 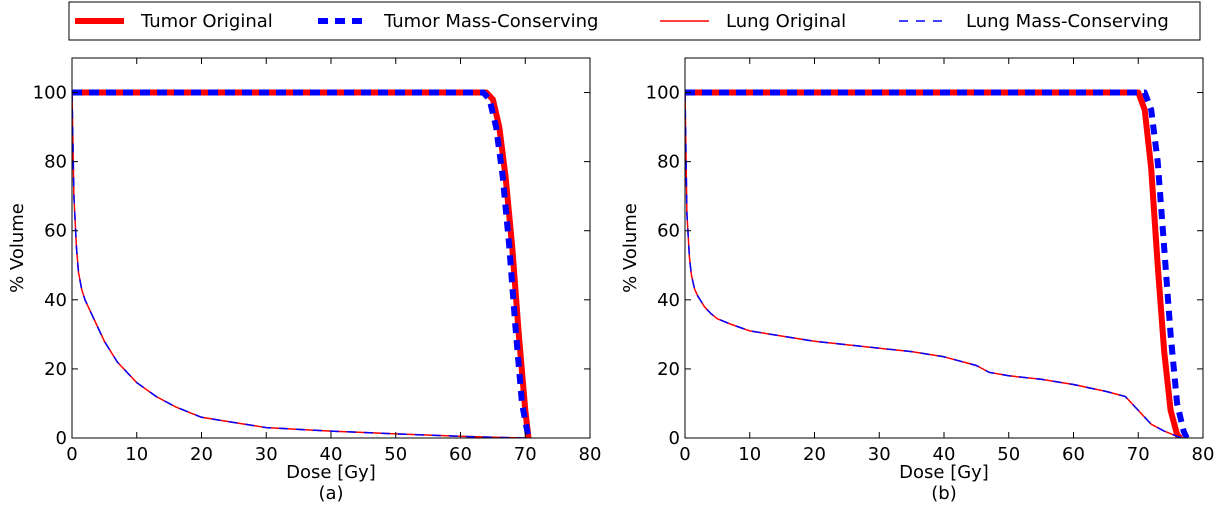 What do you see at coordinates (1067, 21) in the screenshot?
I see `legend-label-lung-mass-conserving: Lung Mass-Conserving` at bounding box center [1067, 21].